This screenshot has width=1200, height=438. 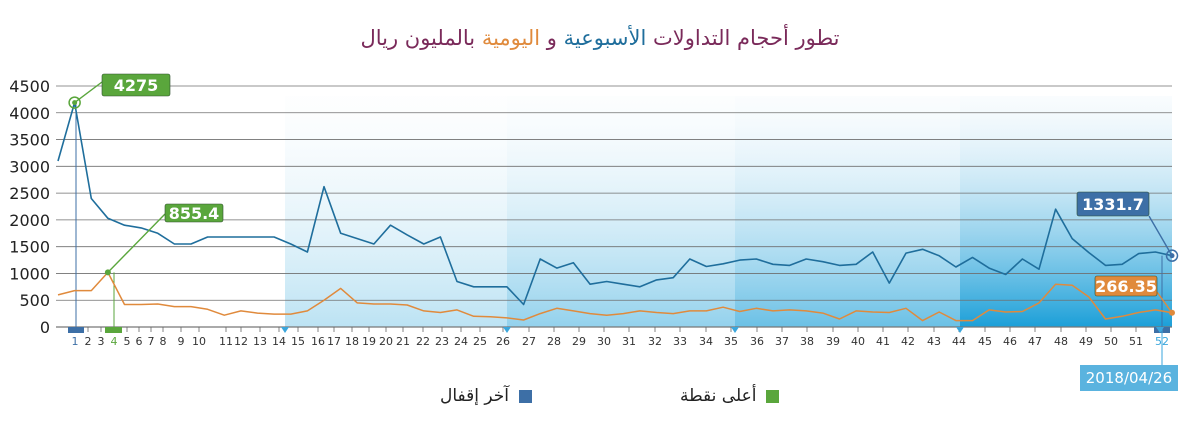 I want to click on weekly-last-callout-box, so click(x=1113, y=204).